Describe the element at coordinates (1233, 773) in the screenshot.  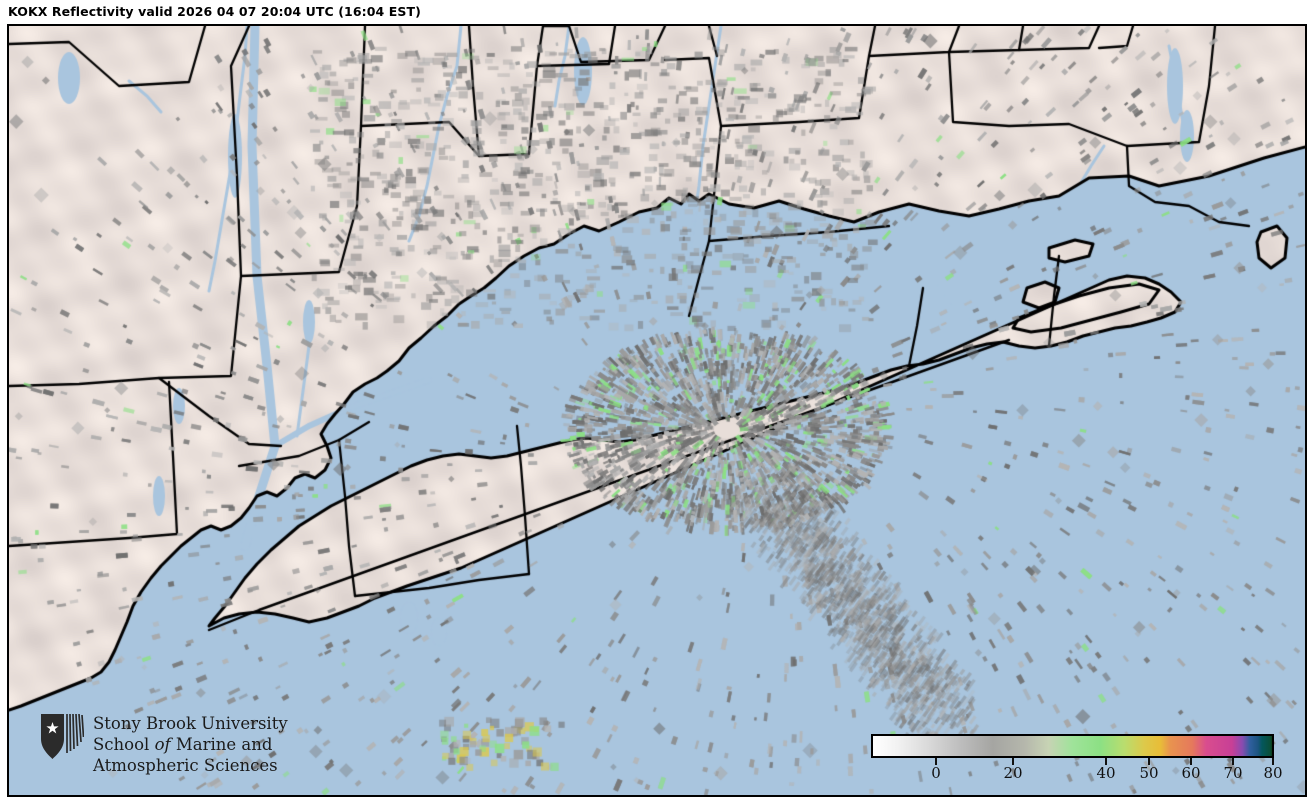
I see `colorbar-tick-label: 70` at that location.